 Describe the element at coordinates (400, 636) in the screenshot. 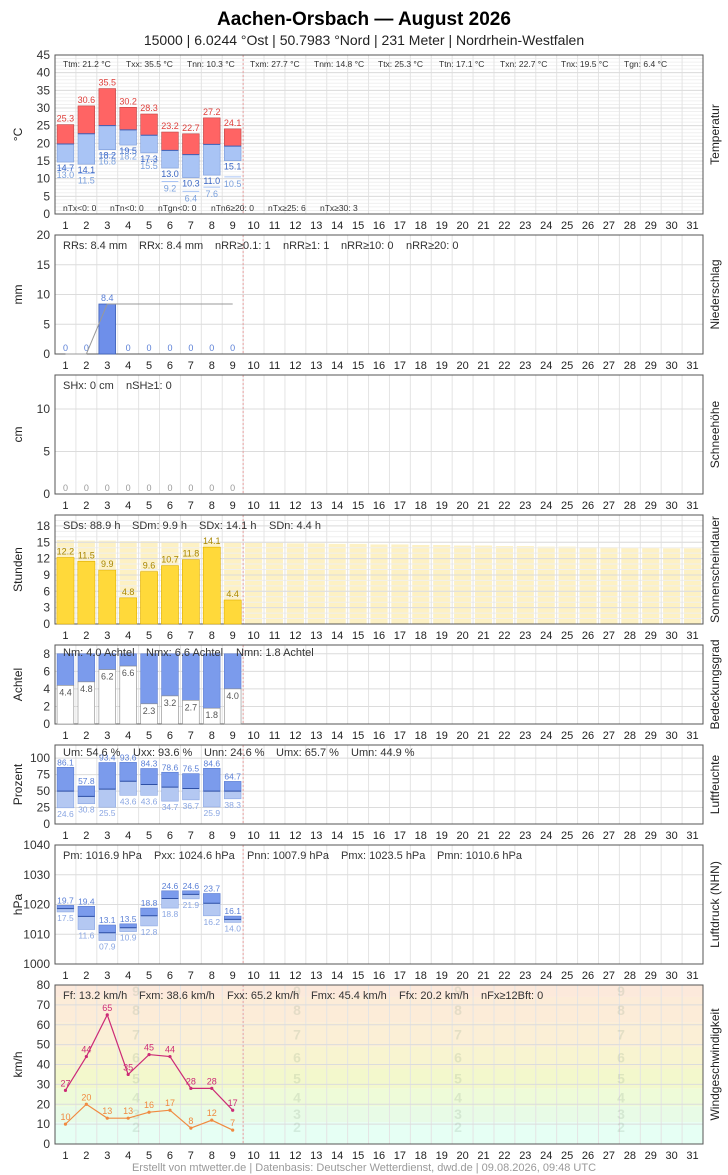

I see `x-tick-label: 17` at that location.